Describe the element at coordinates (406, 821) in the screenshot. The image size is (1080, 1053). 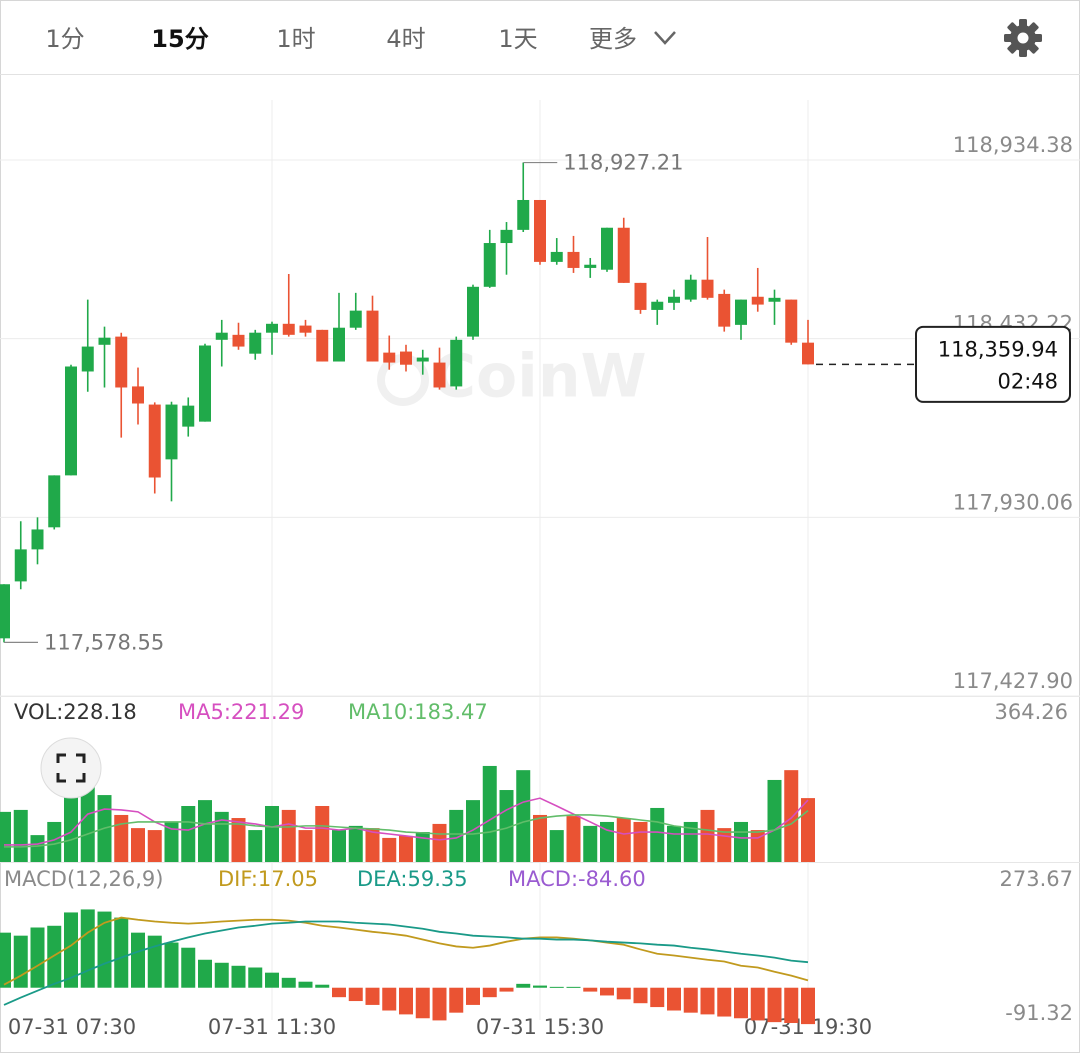
I see `ma-line` at that location.